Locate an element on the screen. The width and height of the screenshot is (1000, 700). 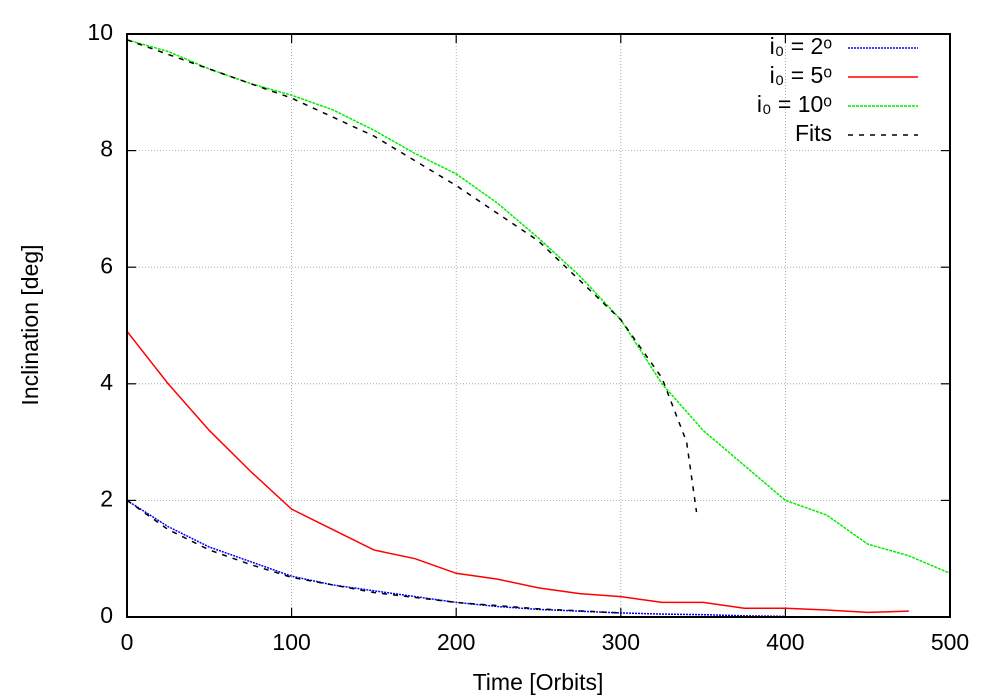
y-tick-label: 4 is located at coordinates (106, 382).